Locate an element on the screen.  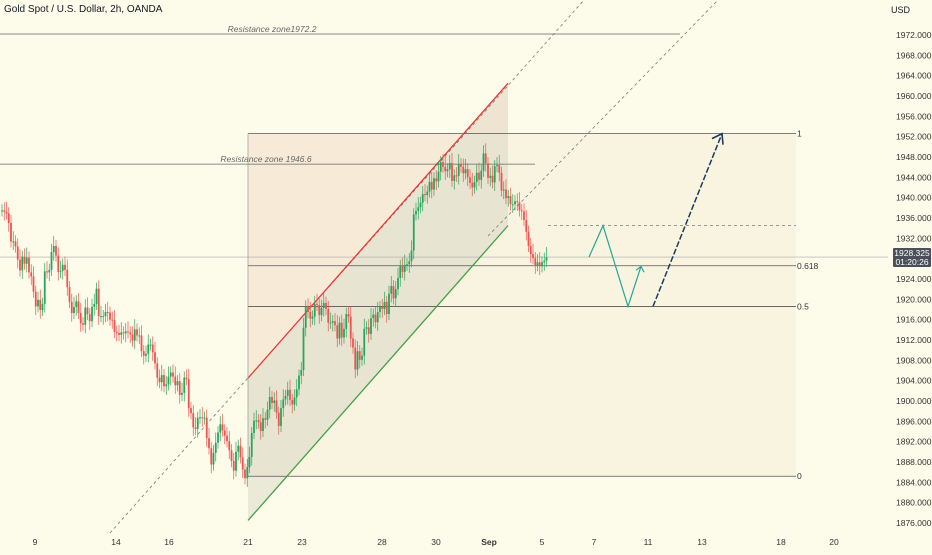
x-tick-label: 9 is located at coordinates (35, 542).